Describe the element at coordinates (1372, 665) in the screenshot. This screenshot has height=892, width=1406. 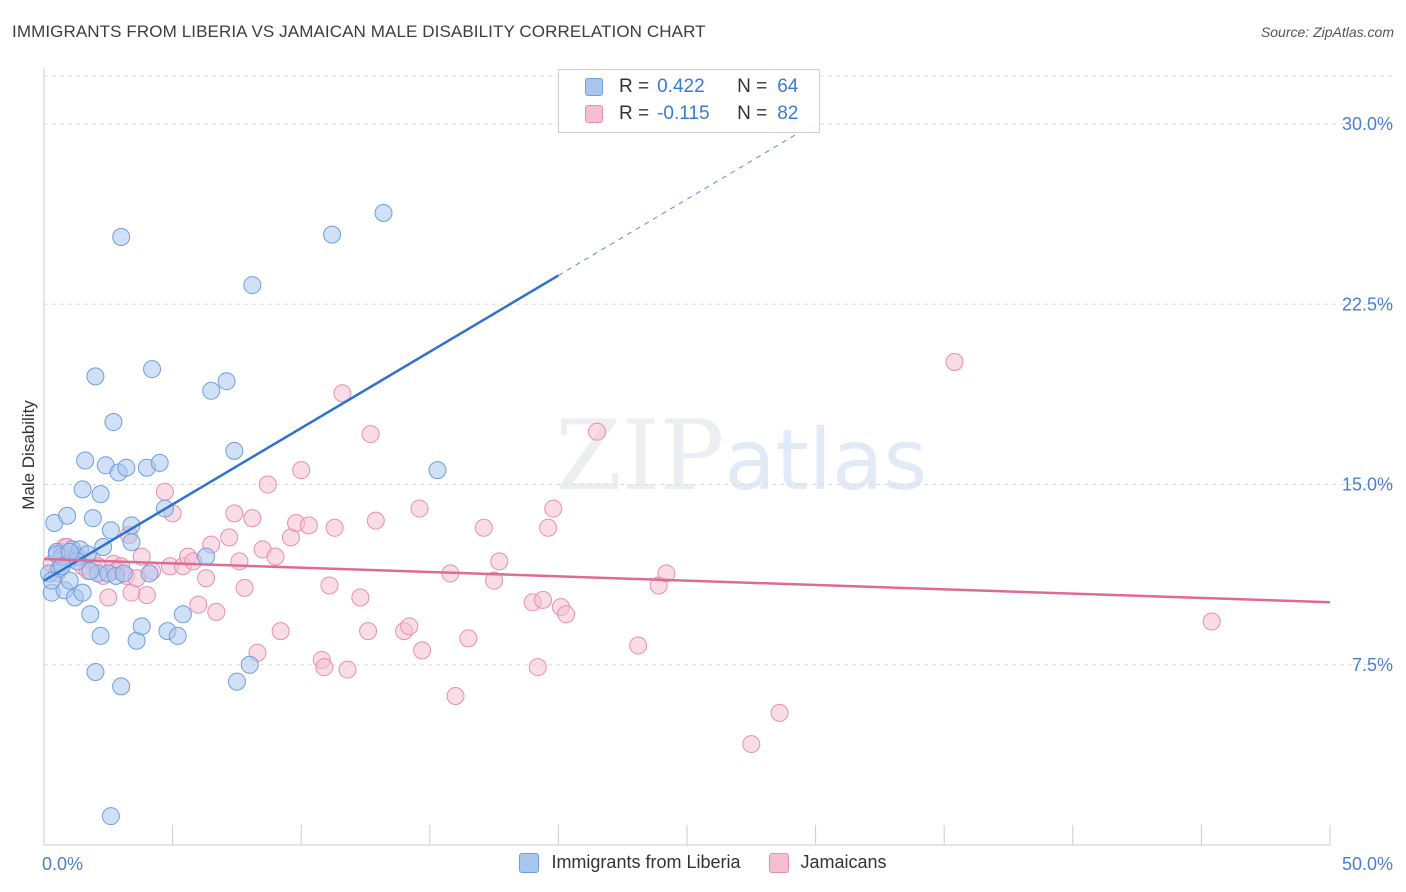
I see `y-tick-label: 7.5%` at that location.